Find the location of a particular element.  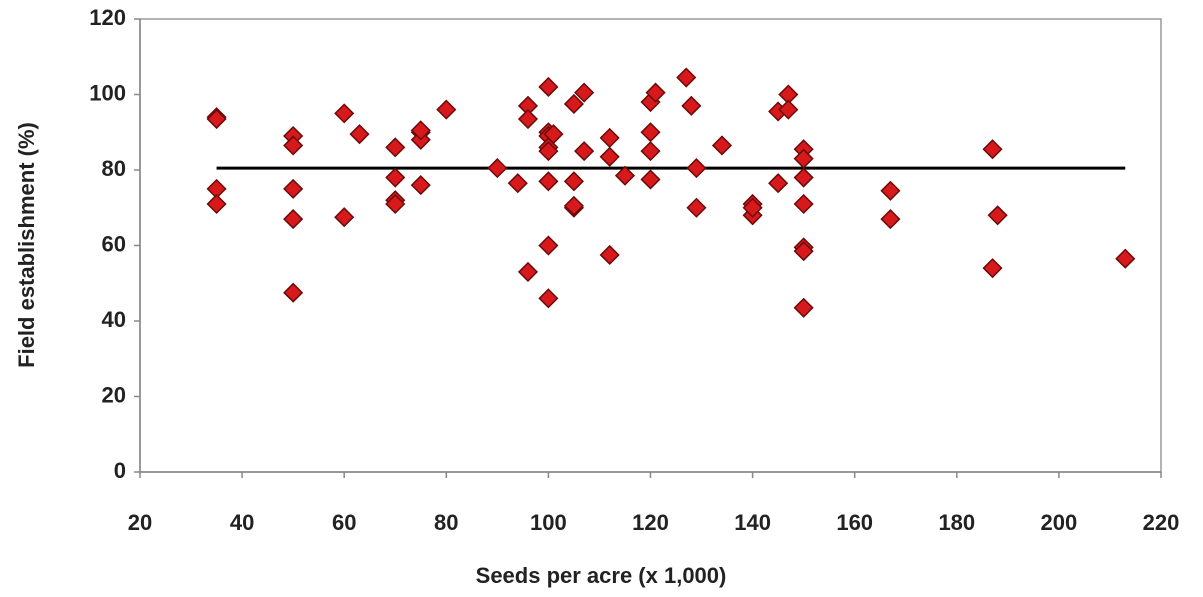

x-tick-label: 20 is located at coordinates (140, 522).